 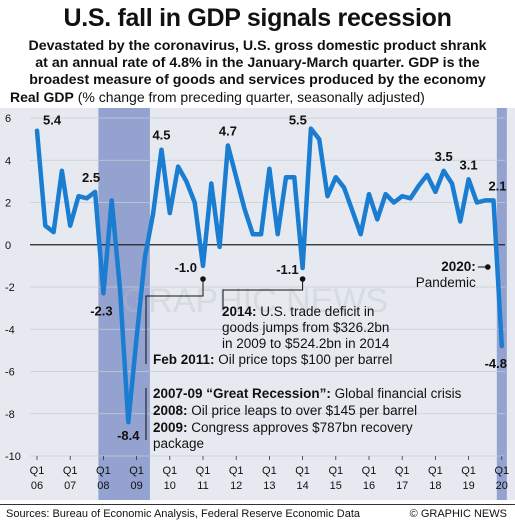 What do you see at coordinates (161, 135) in the screenshot?
I see `data-label: 4.5` at bounding box center [161, 135].